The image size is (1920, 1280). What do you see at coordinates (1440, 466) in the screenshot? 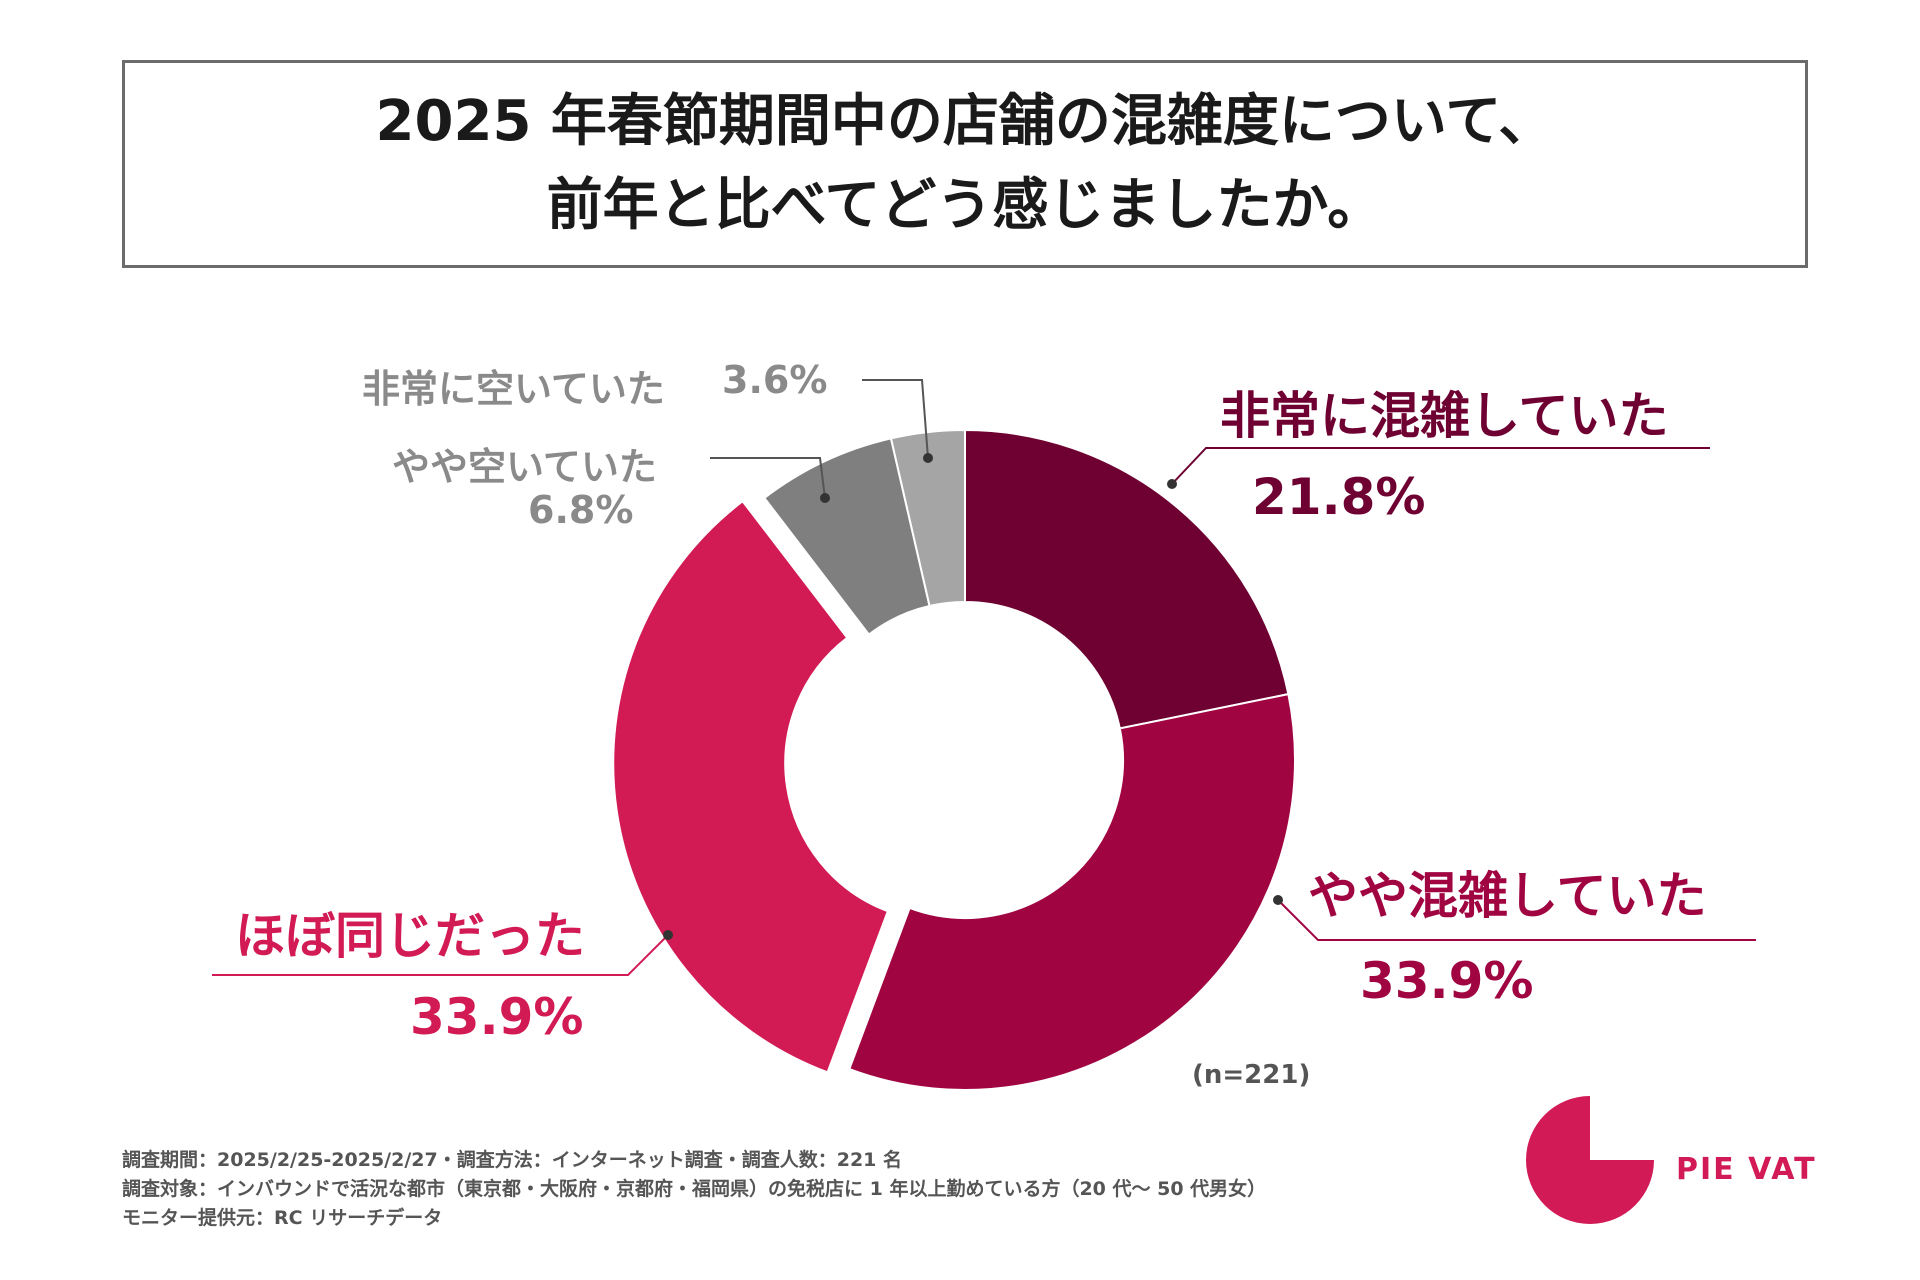
I see `leader-very-crowded` at bounding box center [1440, 466].